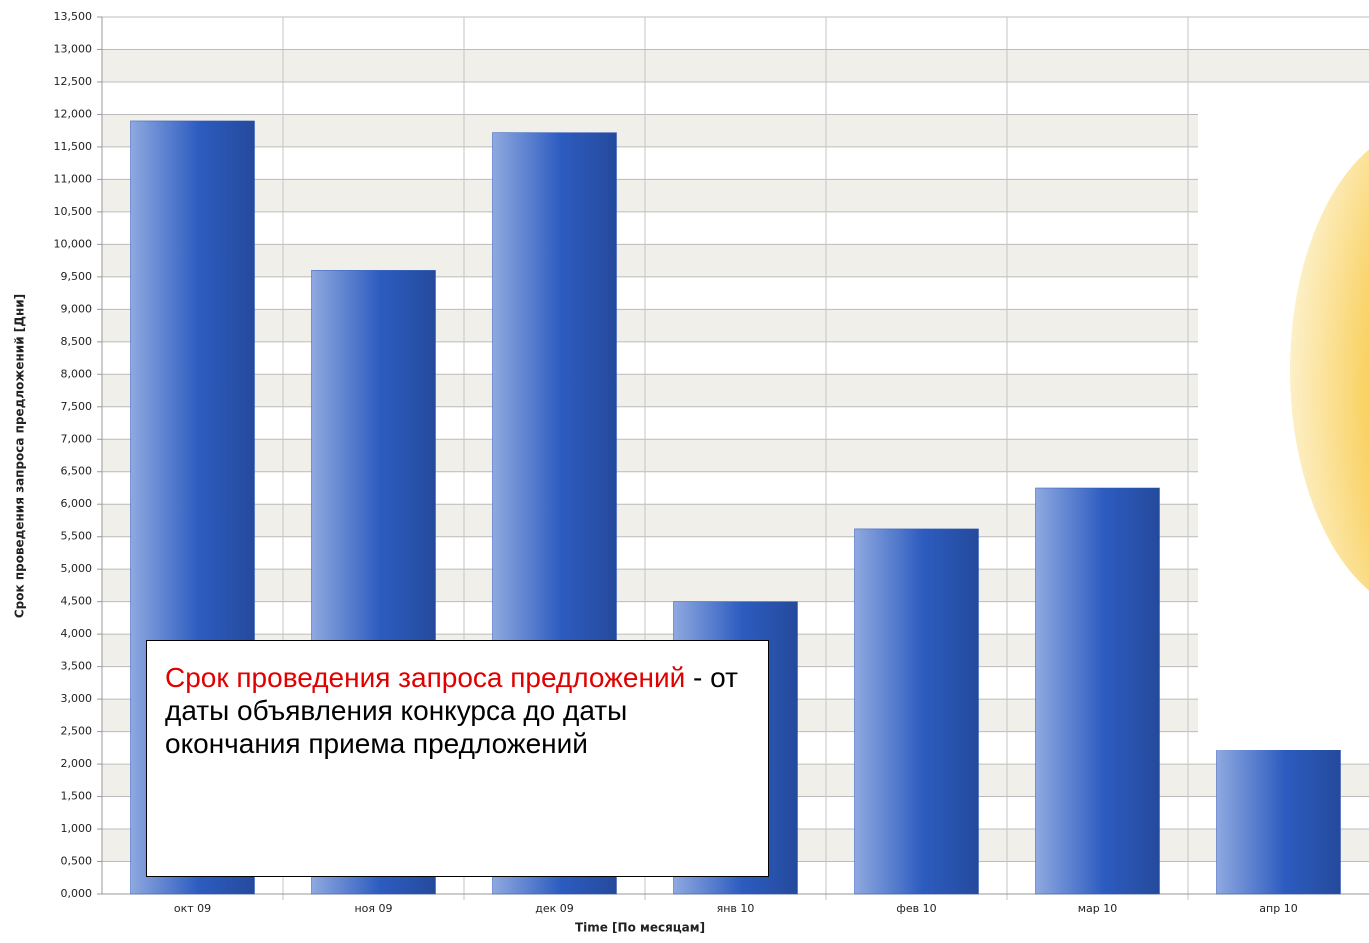 The width and height of the screenshot is (1369, 943). What do you see at coordinates (1278, 908) in the screenshot?
I see `x-tick-label: апр 10` at bounding box center [1278, 908].